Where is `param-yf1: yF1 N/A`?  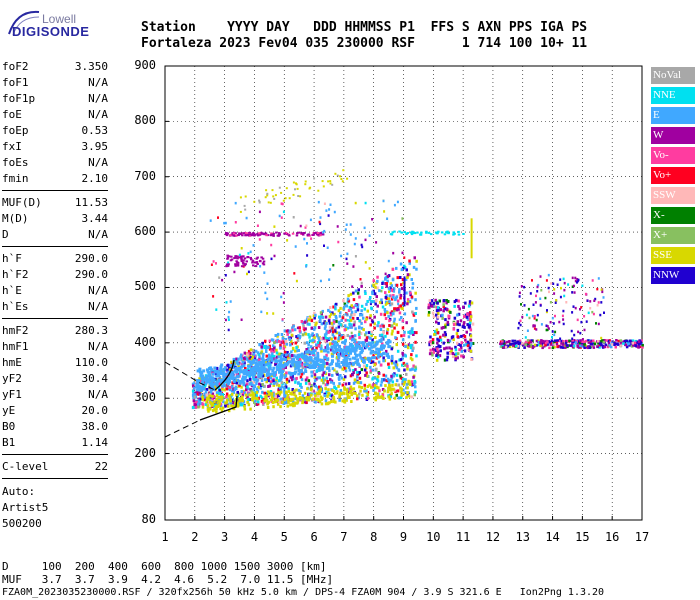
param-yf1: yF1 N/A is located at coordinates (55, 396).